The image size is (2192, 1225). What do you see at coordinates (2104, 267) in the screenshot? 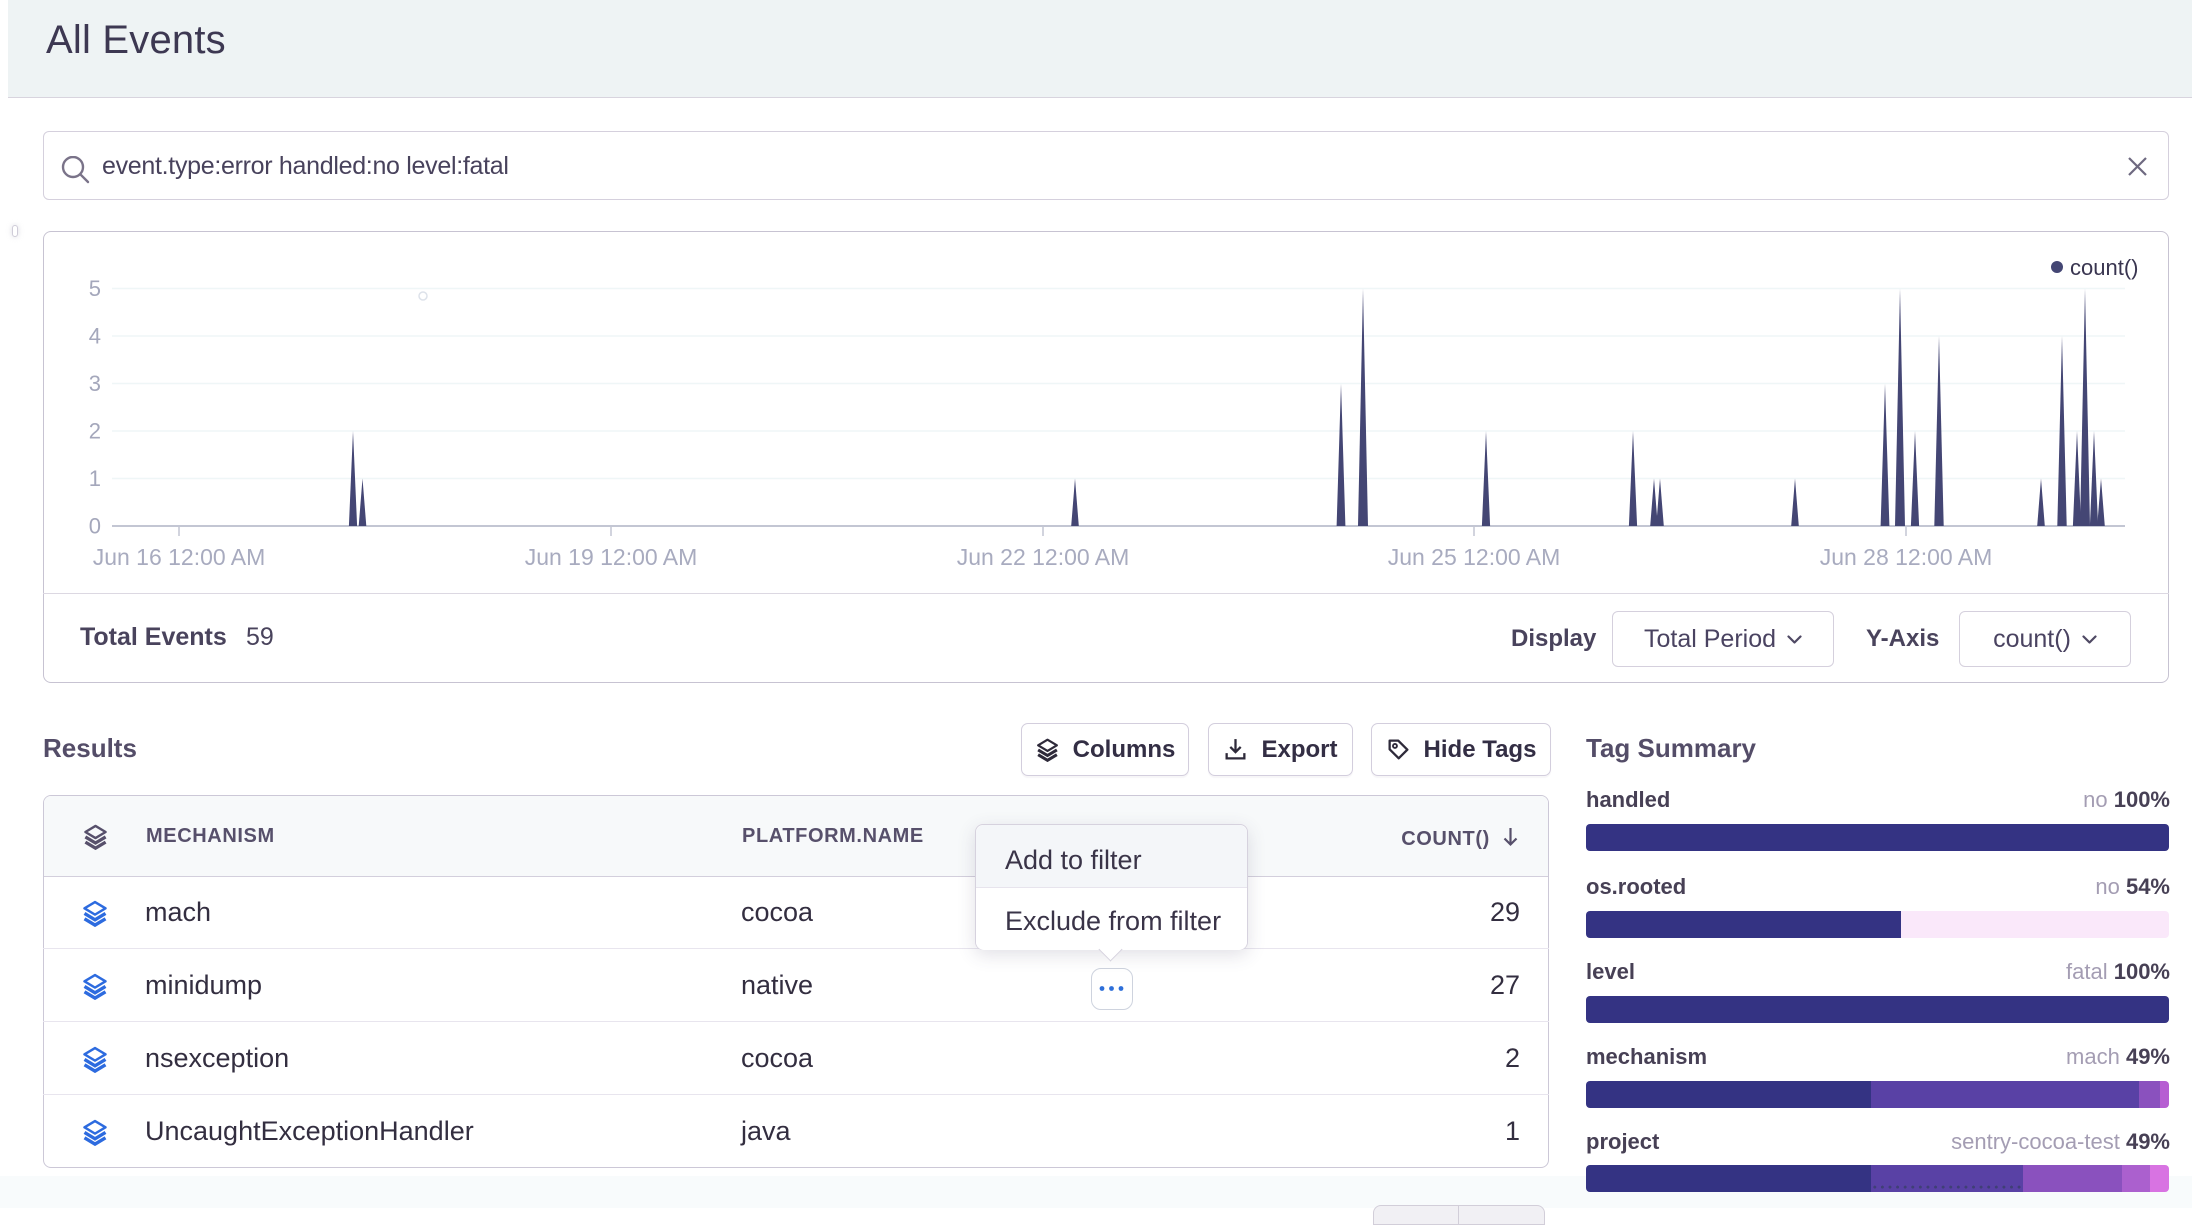
I see `svg-text: count()` at bounding box center [2104, 267].